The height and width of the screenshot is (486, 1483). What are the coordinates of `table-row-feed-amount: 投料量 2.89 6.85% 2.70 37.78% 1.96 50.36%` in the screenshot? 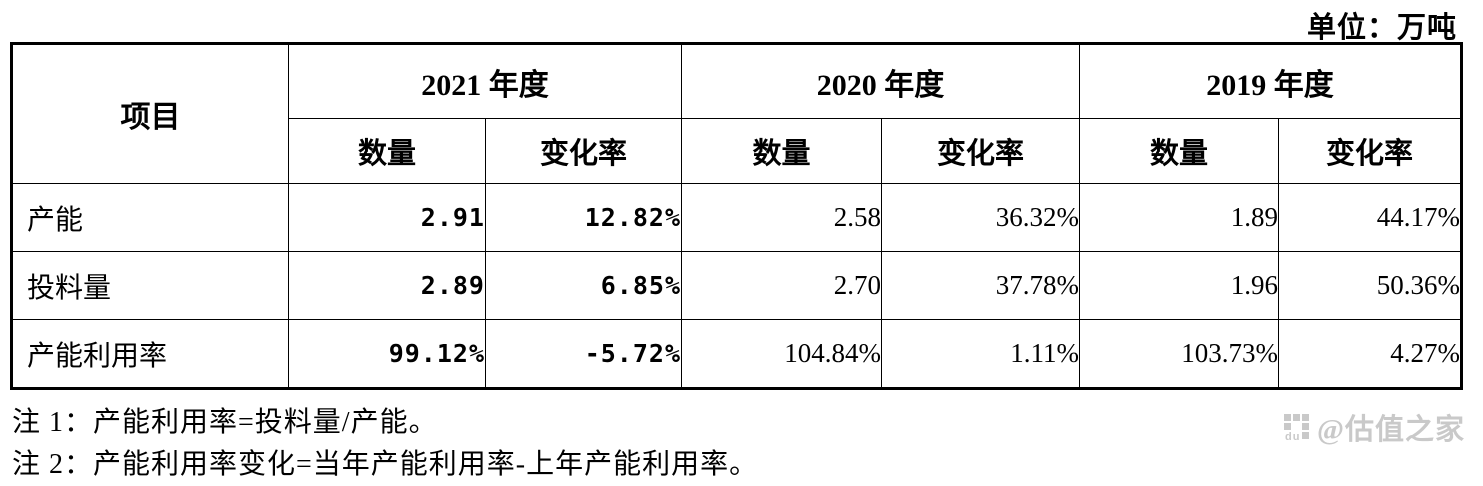 It's located at (736, 285).